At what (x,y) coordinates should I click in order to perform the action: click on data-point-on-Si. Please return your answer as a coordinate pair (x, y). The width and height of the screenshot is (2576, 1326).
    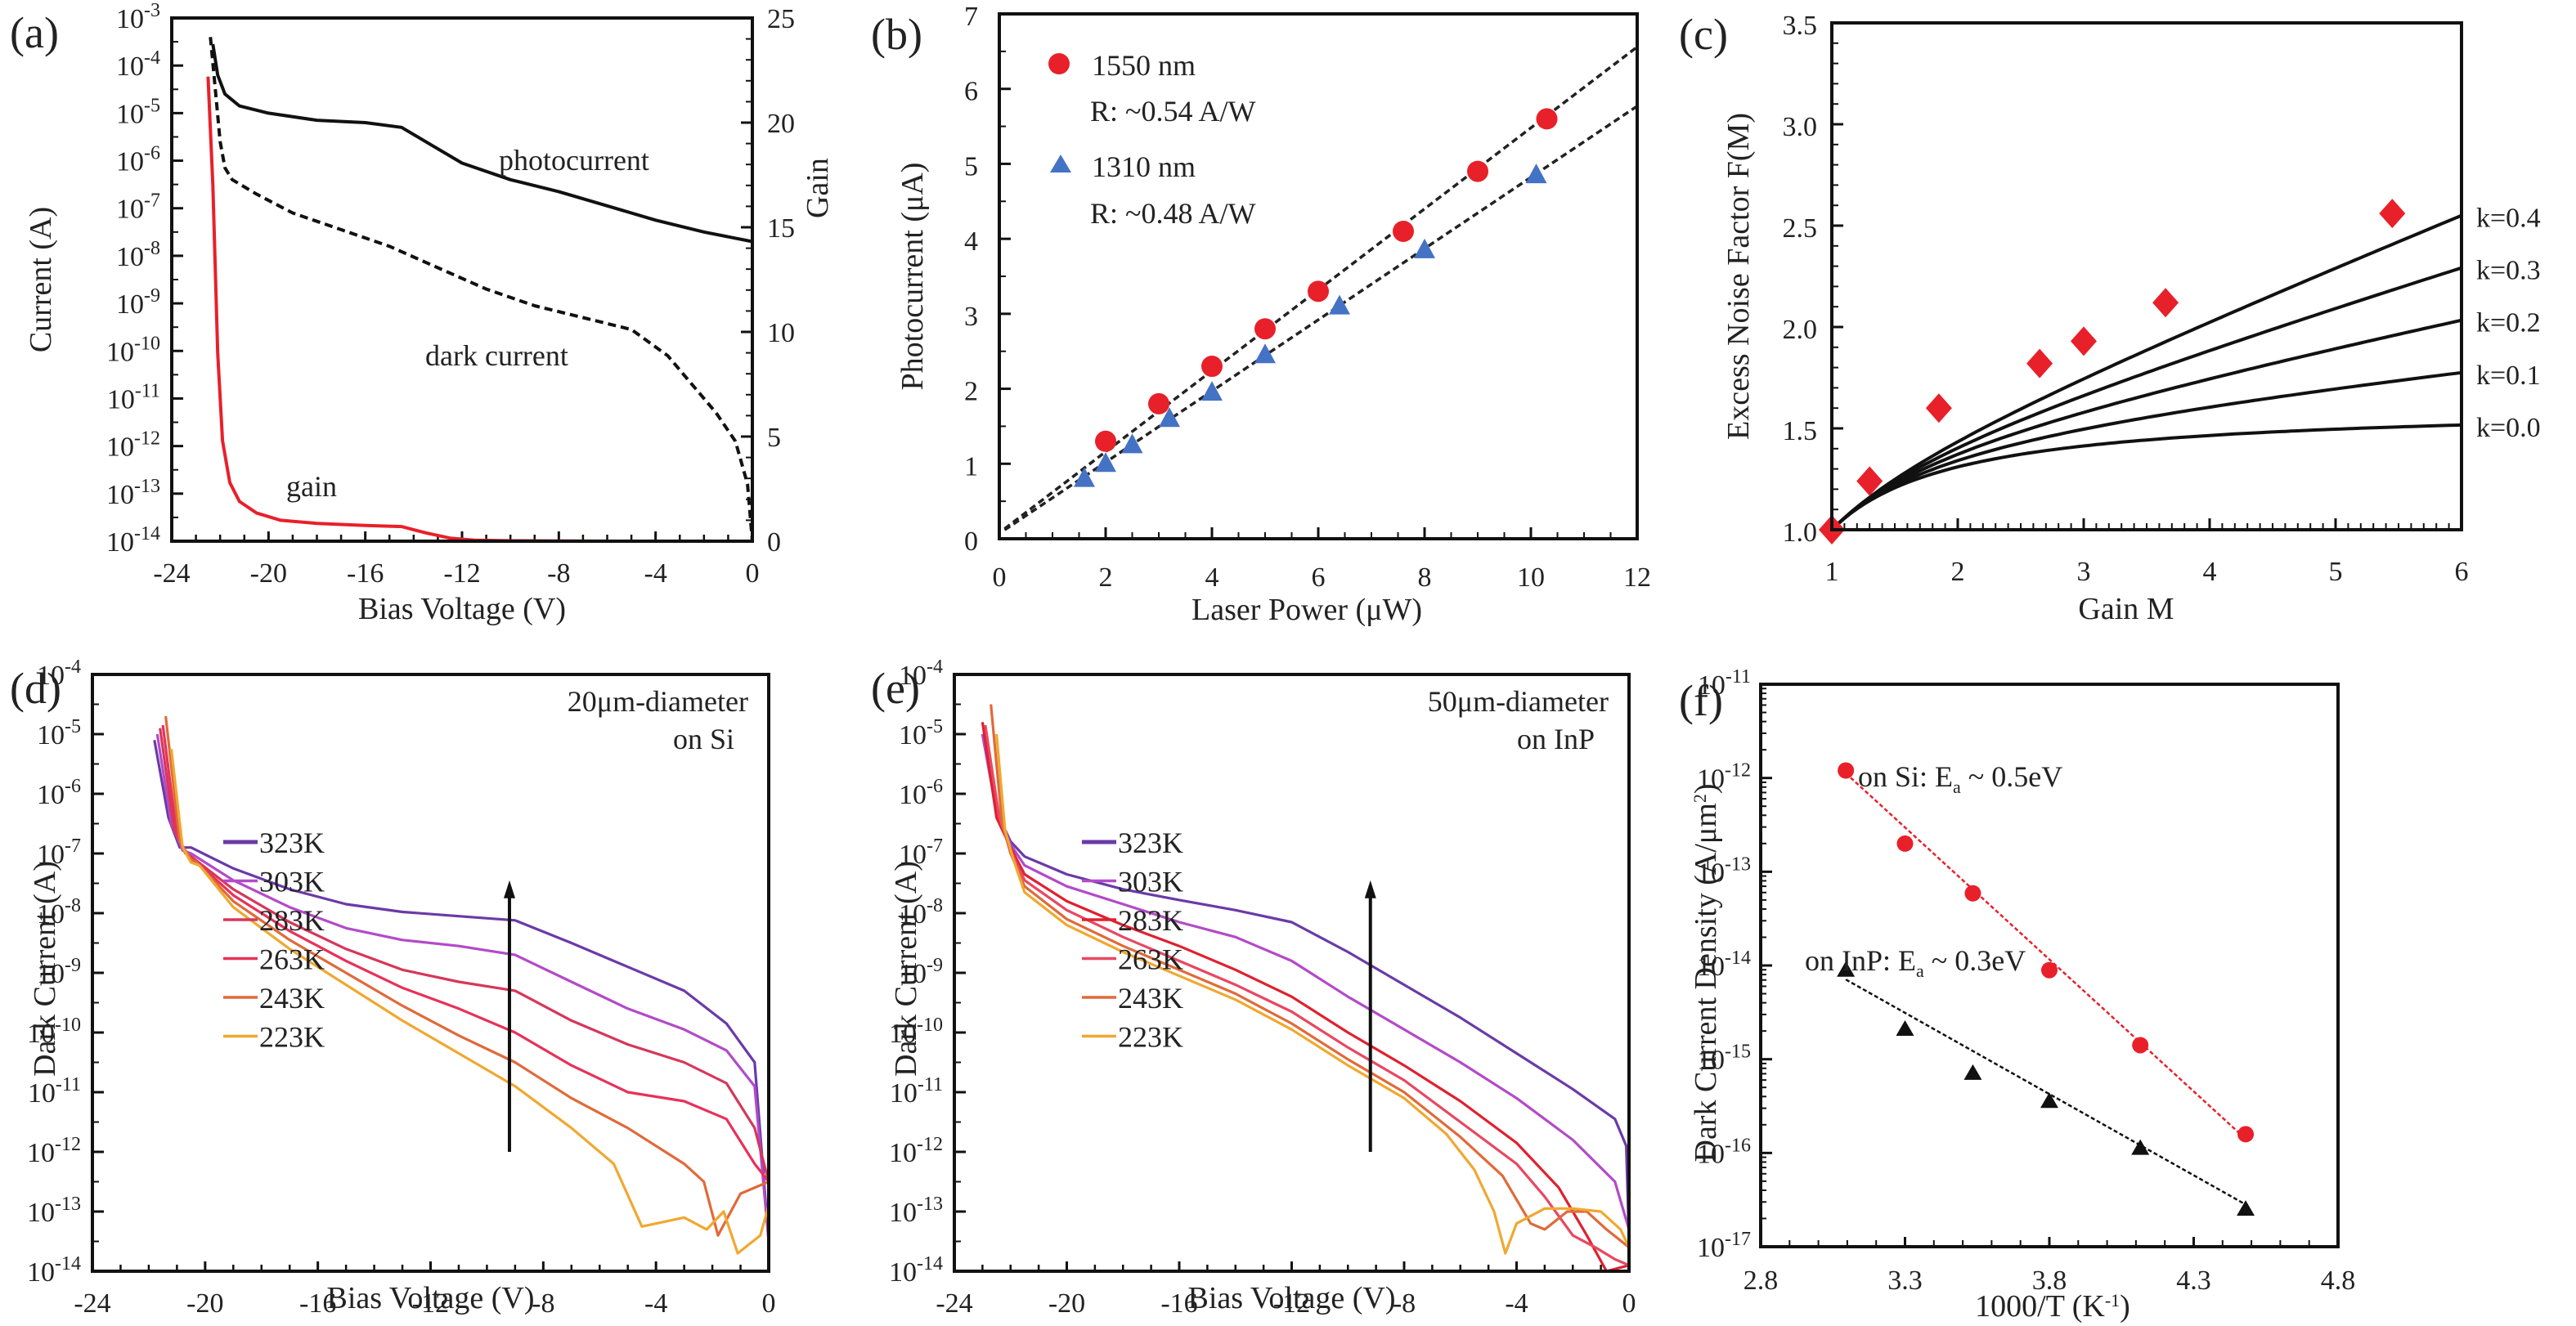
    Looking at the image, I should click on (1905, 843).